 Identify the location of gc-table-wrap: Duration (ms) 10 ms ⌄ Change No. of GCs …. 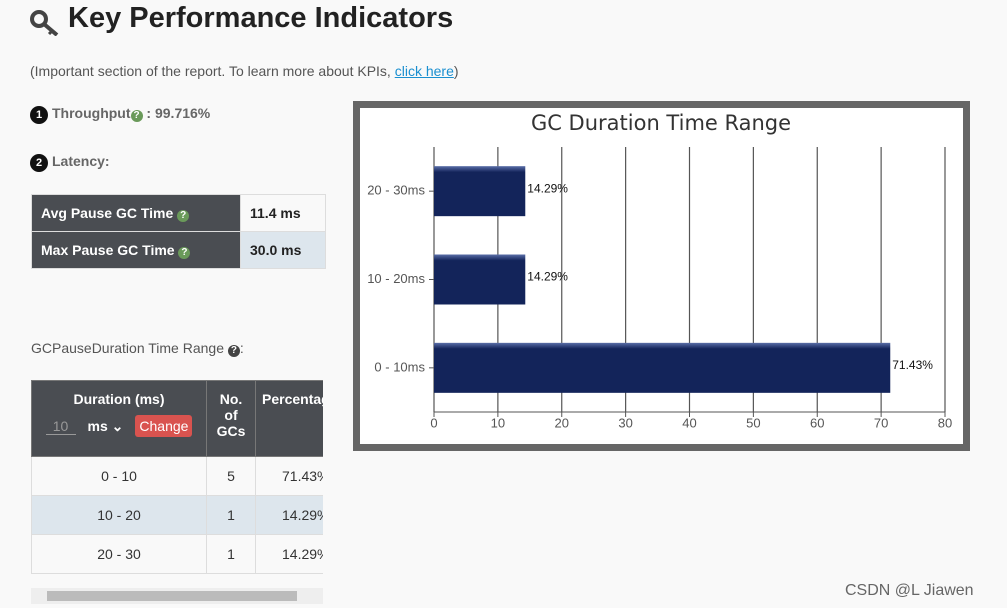
(177, 477).